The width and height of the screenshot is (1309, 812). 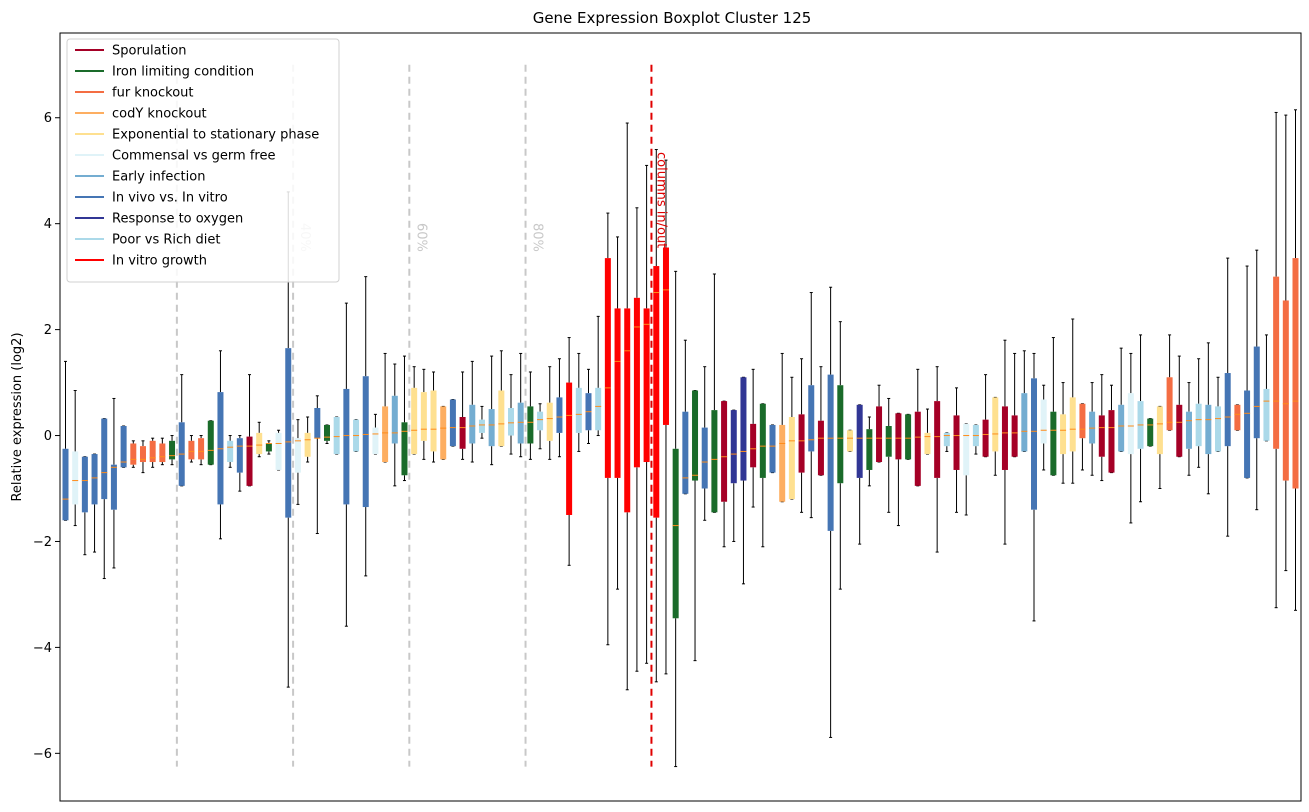 What do you see at coordinates (42, 542) in the screenshot?
I see `y-tick-label: −2` at bounding box center [42, 542].